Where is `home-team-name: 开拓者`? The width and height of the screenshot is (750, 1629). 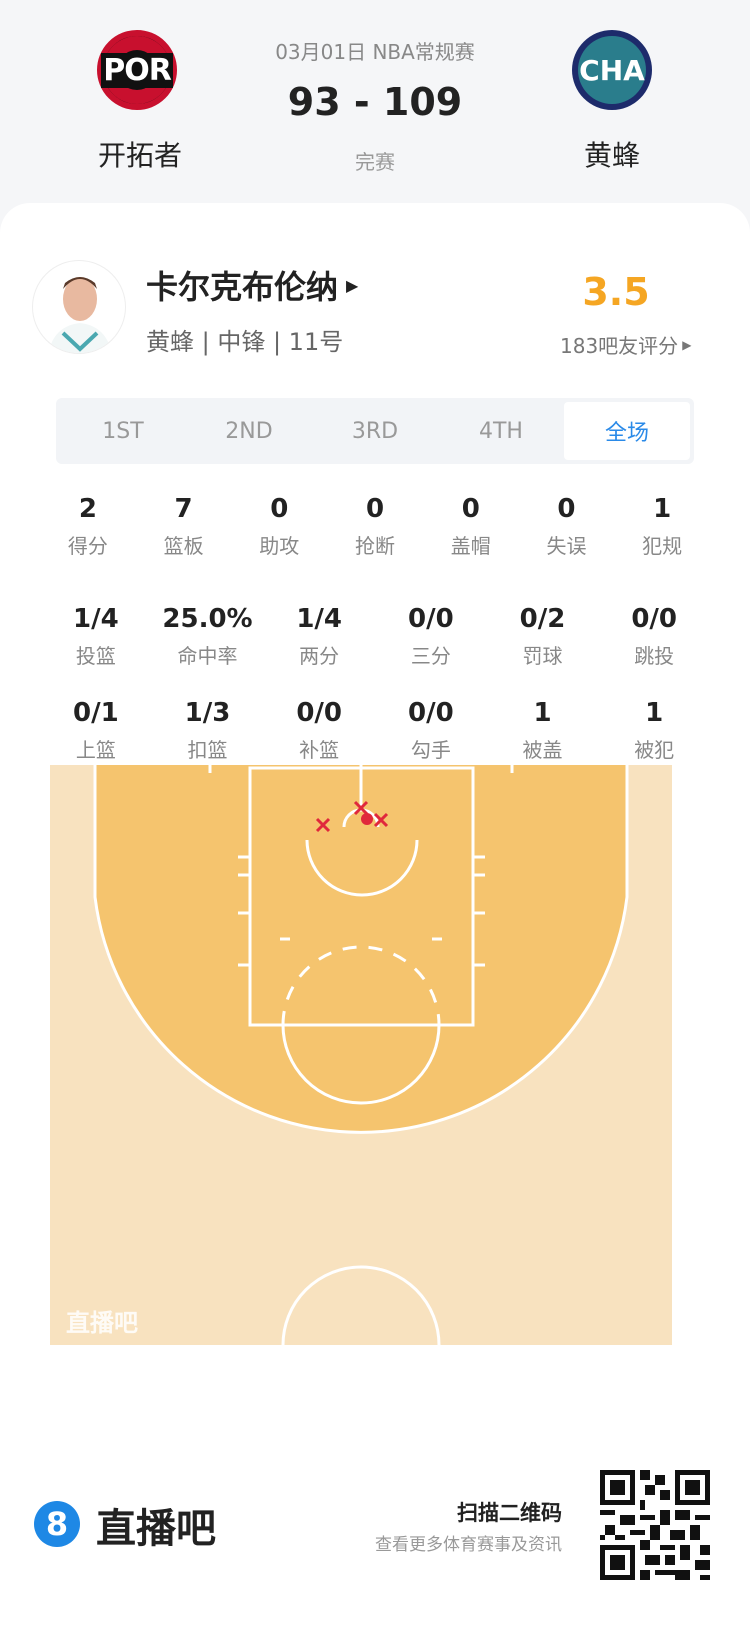 home-team-name: 开拓者 is located at coordinates (139, 155).